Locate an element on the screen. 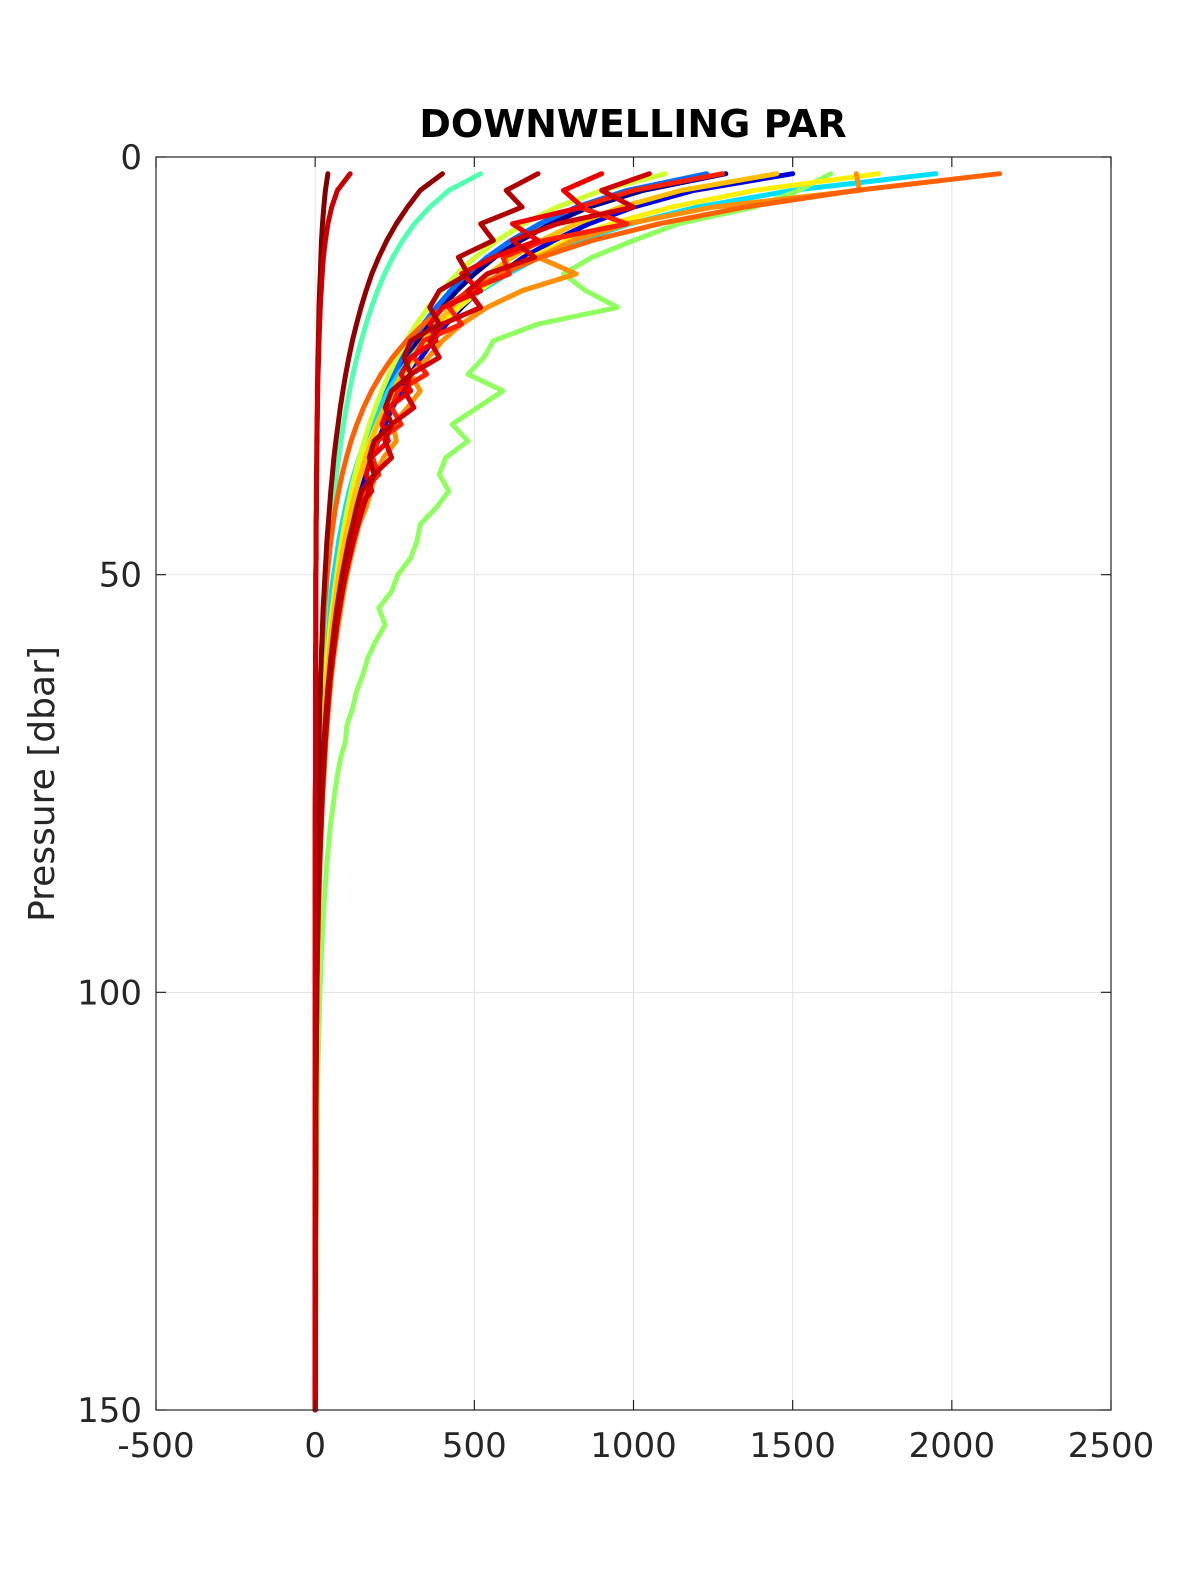 This screenshot has width=1200, height=1575. x-tick-label: 1500 is located at coordinates (792, 1446).